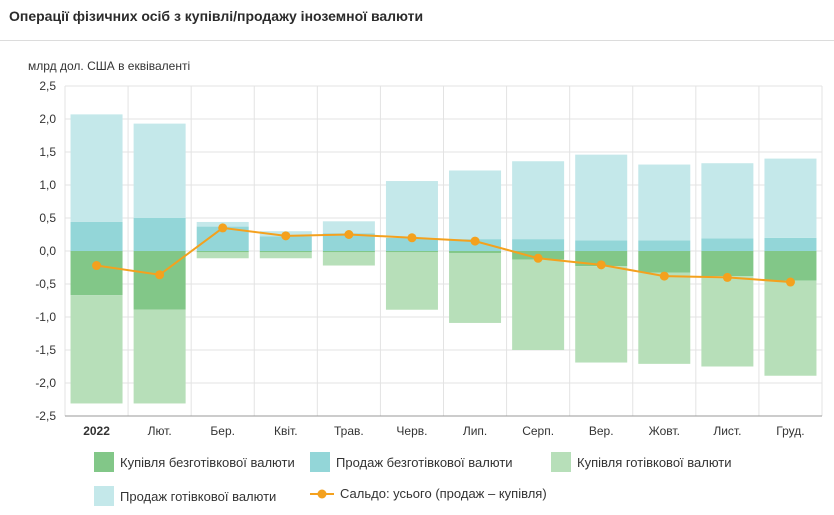 This screenshot has height=515, width=834. Describe the element at coordinates (45, 317) in the screenshot. I see `y-tick-label: -1,0` at that location.